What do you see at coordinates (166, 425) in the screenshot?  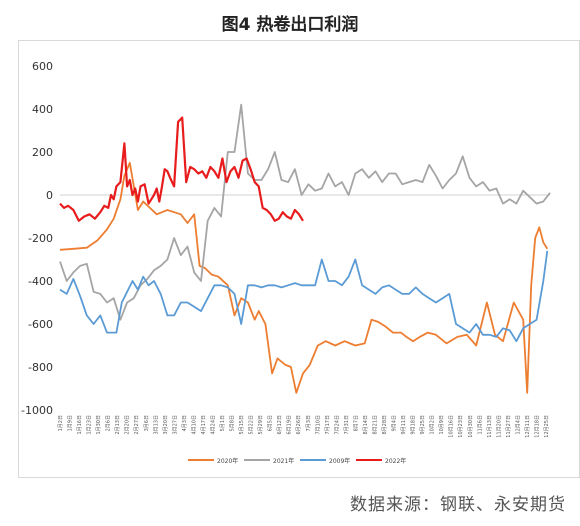 I see `x-tick-label: 3月20日` at bounding box center [166, 425].